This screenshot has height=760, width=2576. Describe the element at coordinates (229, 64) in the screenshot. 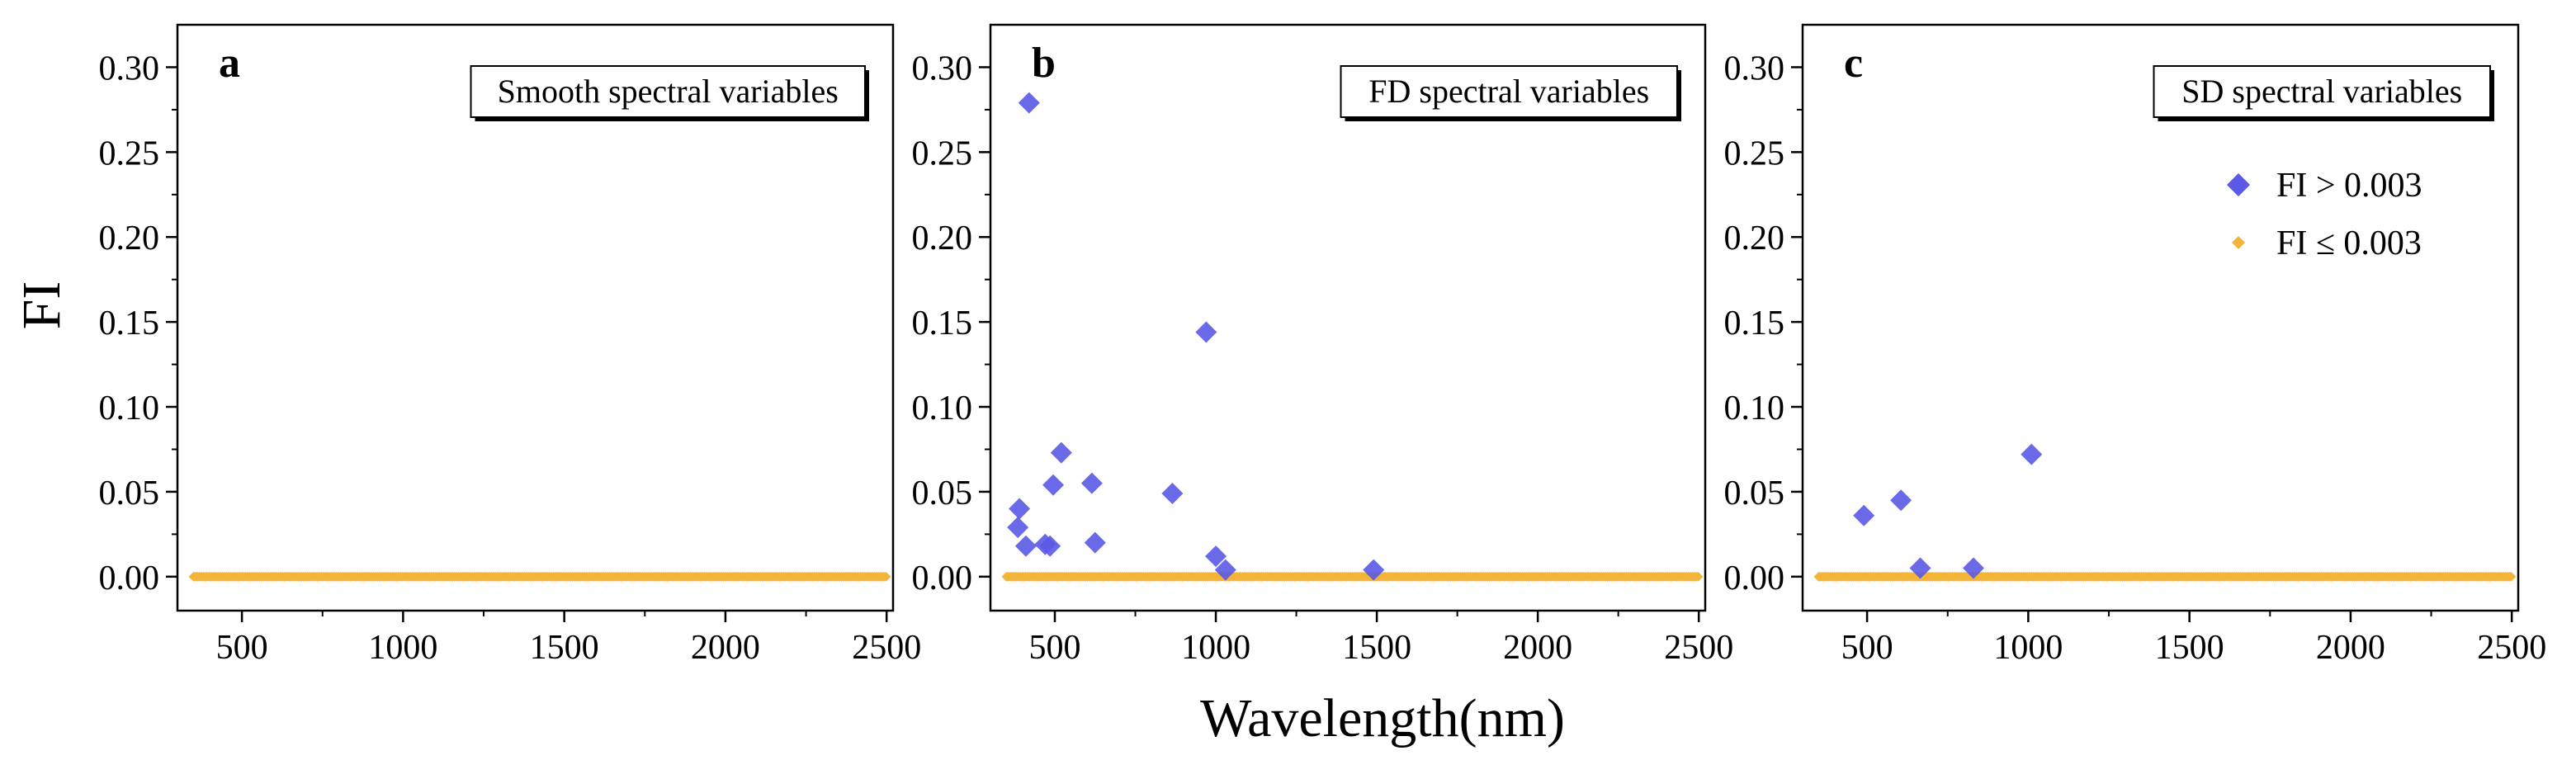

I see `panel-letter: a` at that location.